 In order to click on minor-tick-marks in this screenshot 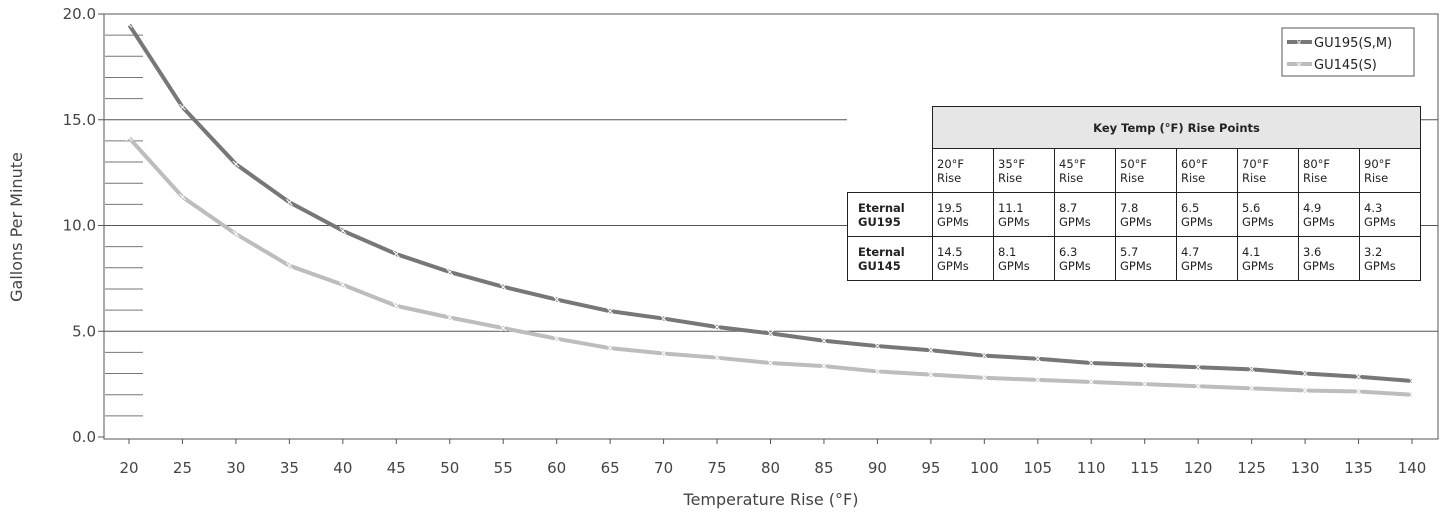, I will do `click(124, 225)`.